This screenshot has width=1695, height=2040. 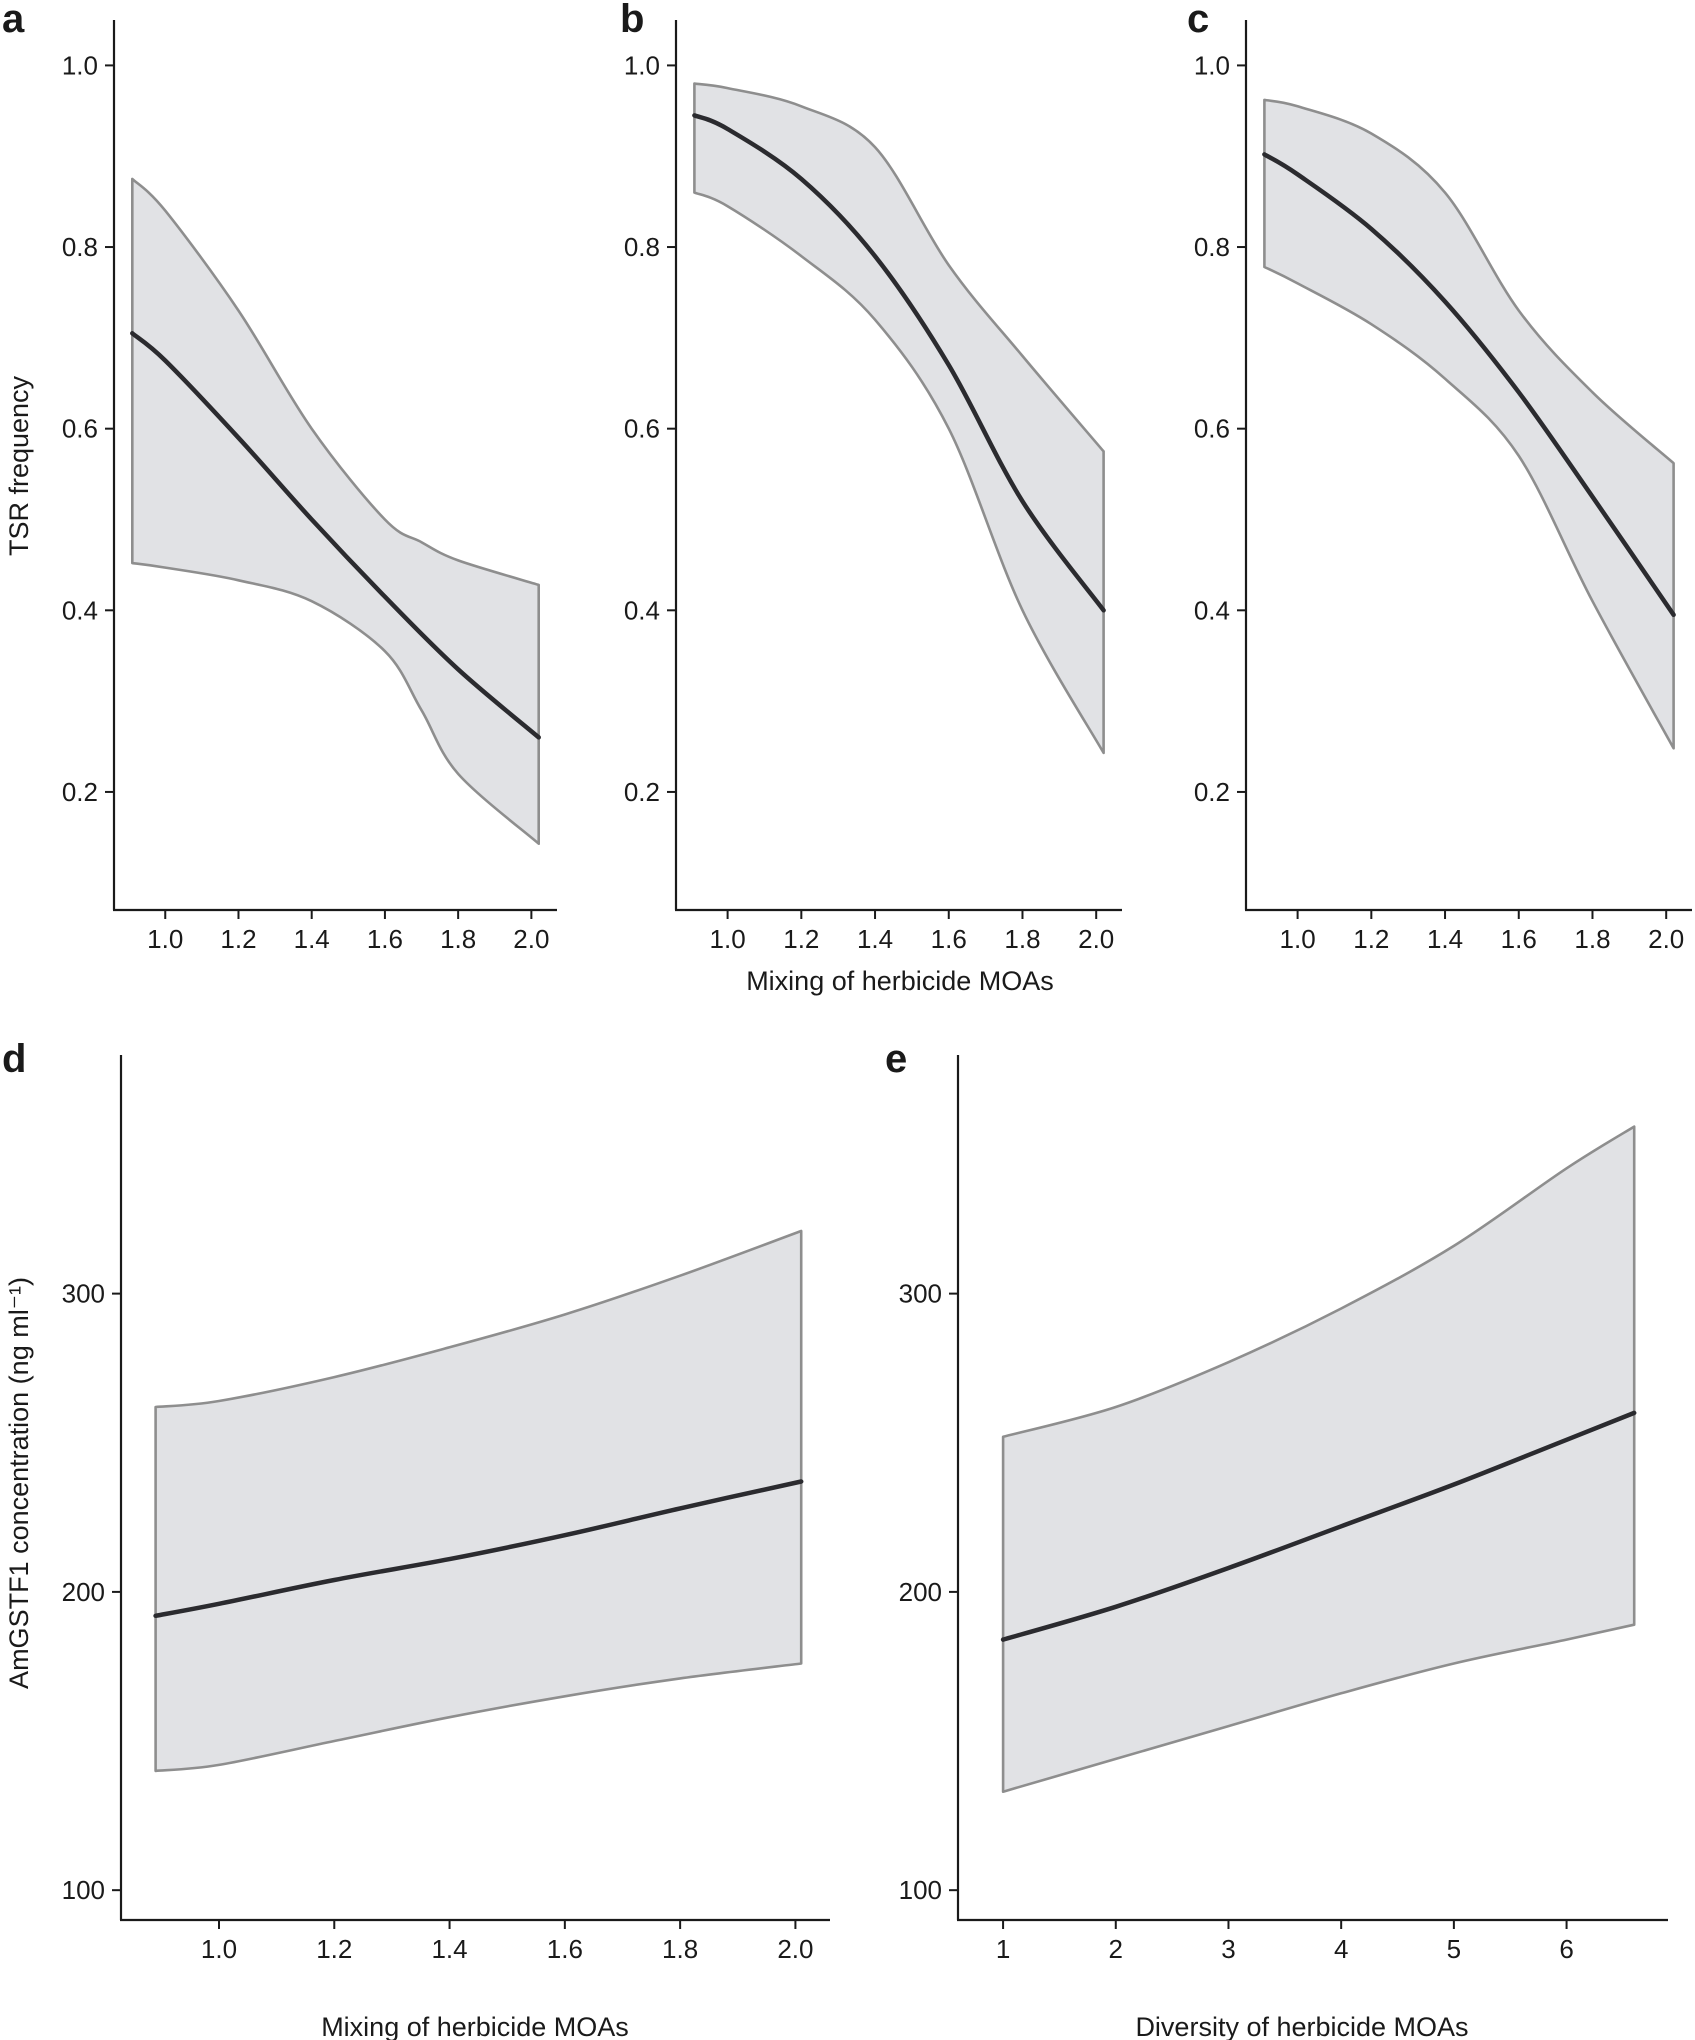 I want to click on x-axis-title-e: Diversity of herbicide MOAs, so click(x=1301, y=2026).